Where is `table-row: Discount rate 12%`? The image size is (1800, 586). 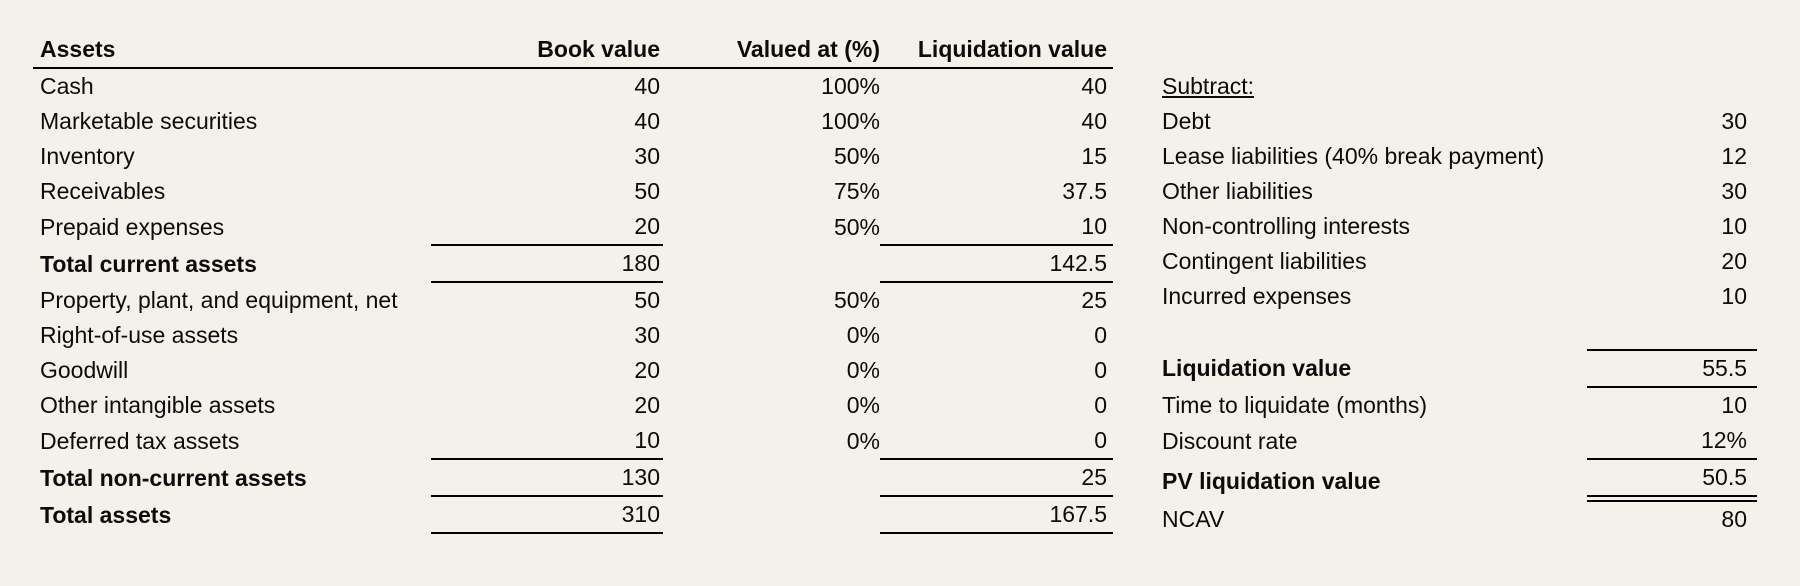
table-row: Discount rate 12% is located at coordinates (1456, 441).